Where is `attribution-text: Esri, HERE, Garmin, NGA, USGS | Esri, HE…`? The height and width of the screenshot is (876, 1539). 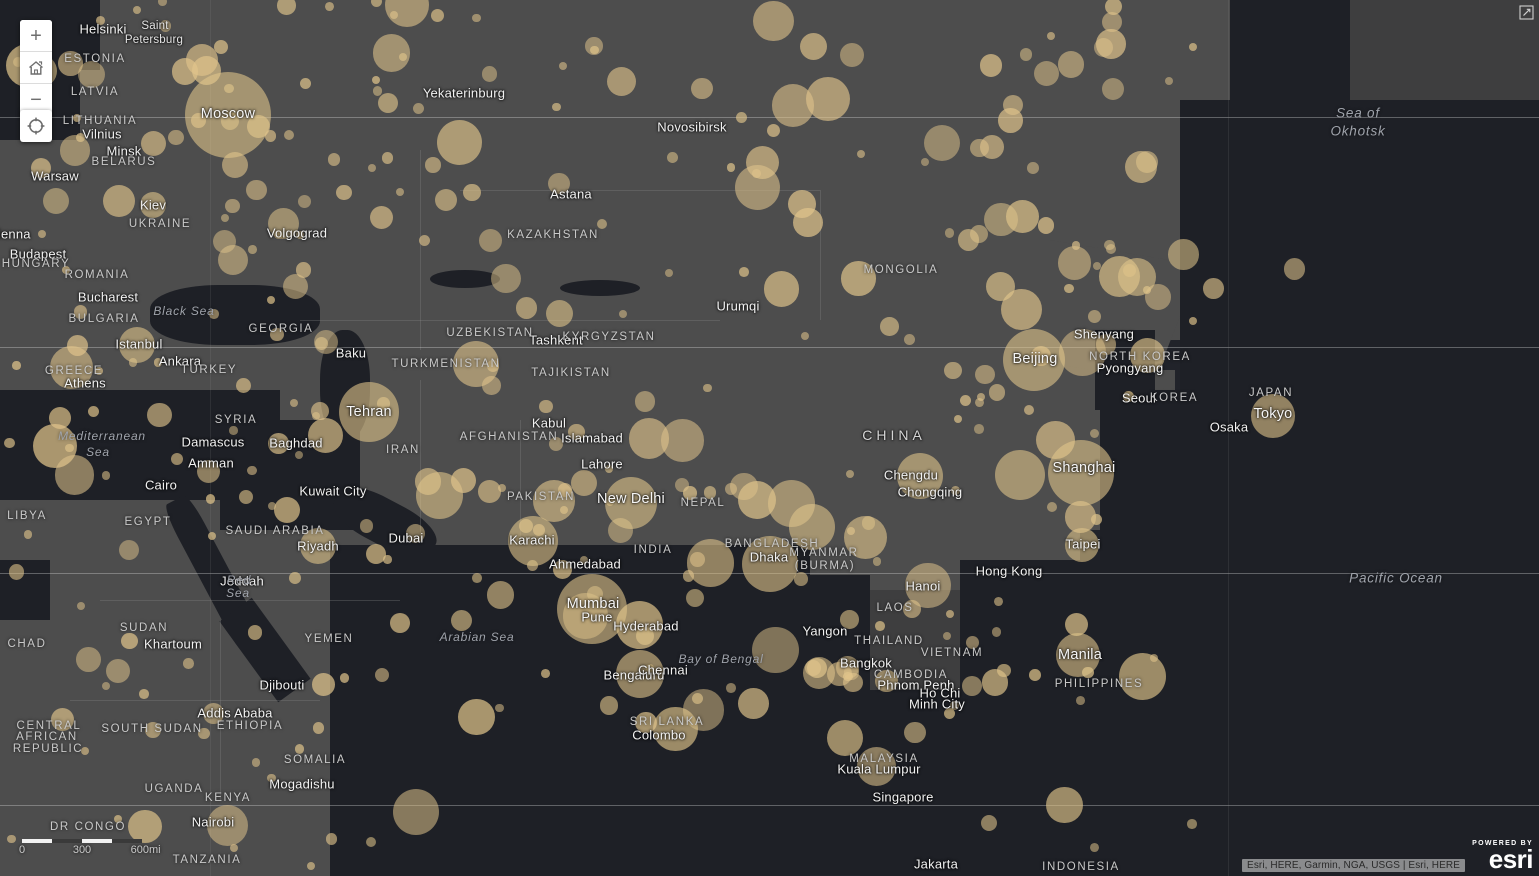 attribution-text: Esri, HERE, Garmin, NGA, USGS | Esri, HE… is located at coordinates (1353, 865).